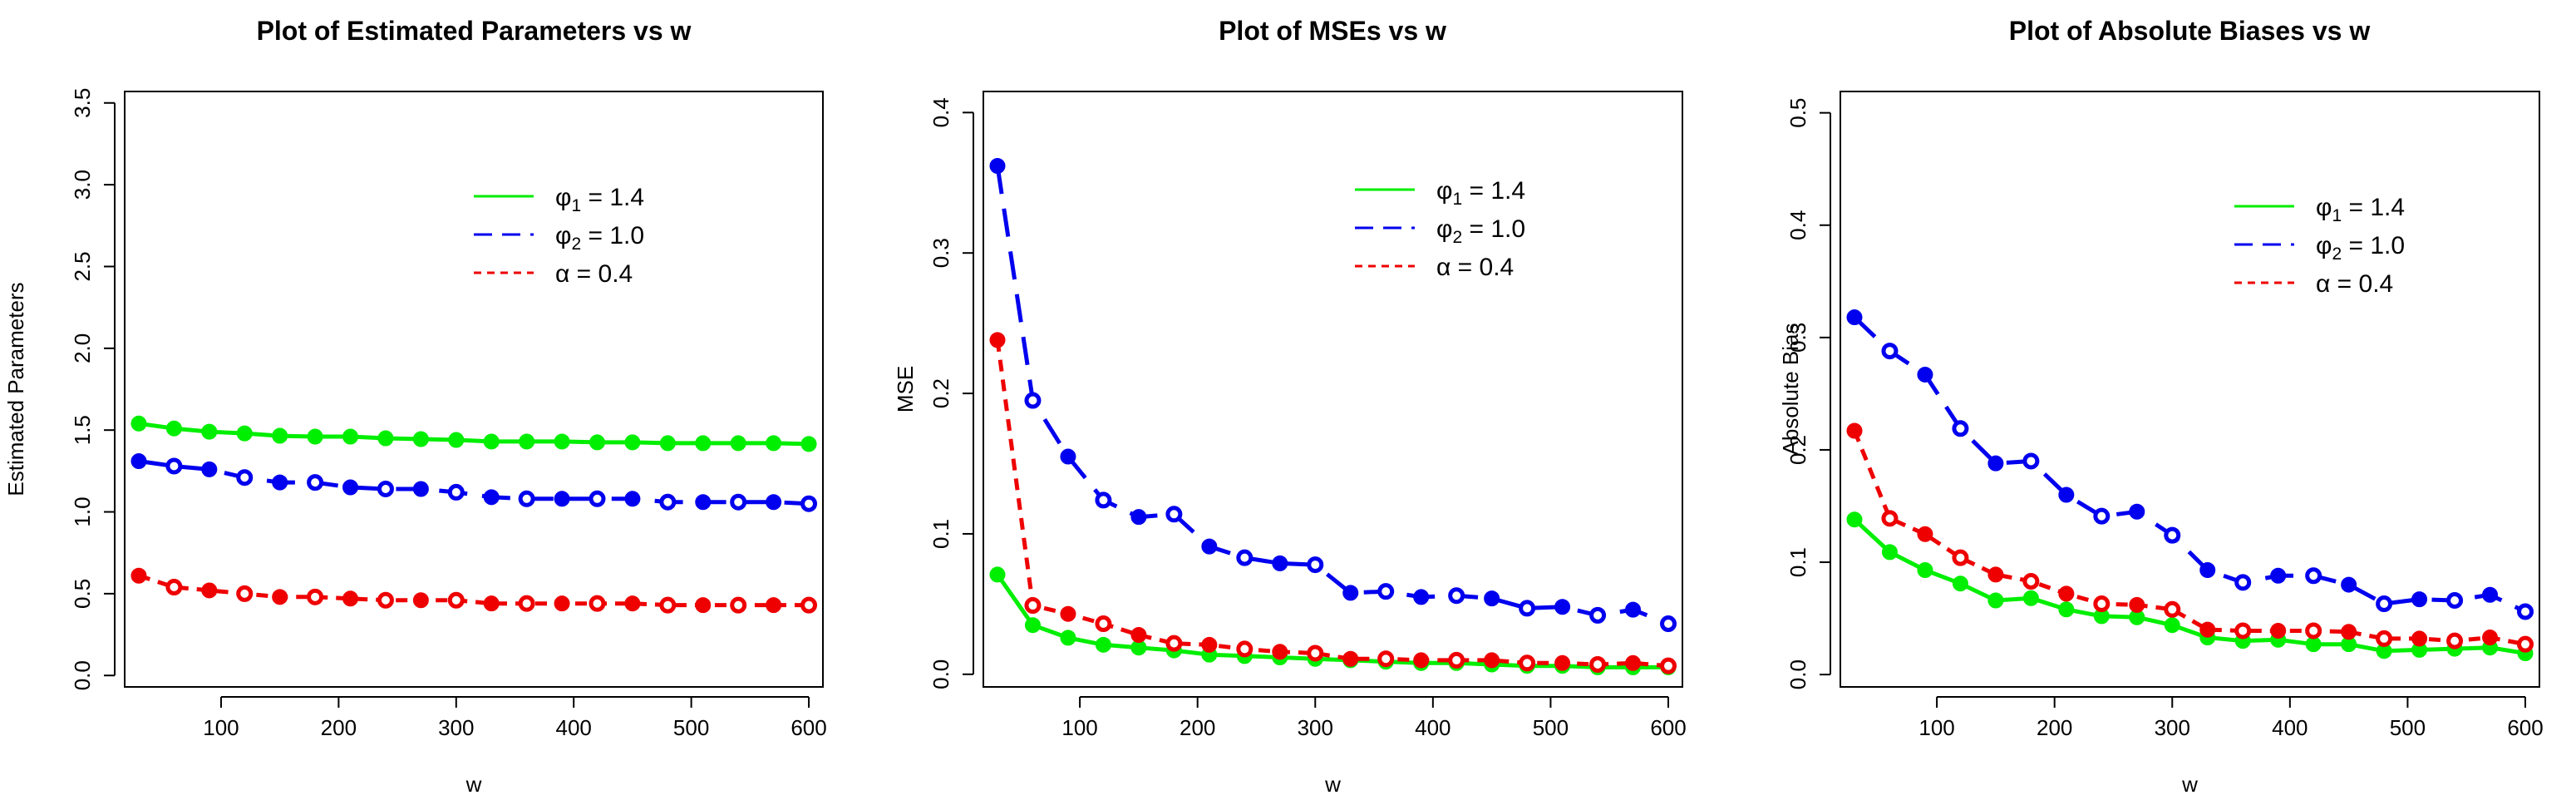 The width and height of the screenshot is (2576, 810). Describe the element at coordinates (2190, 31) in the screenshot. I see `chart-title: Plot of Absolute Biases vs w` at that location.